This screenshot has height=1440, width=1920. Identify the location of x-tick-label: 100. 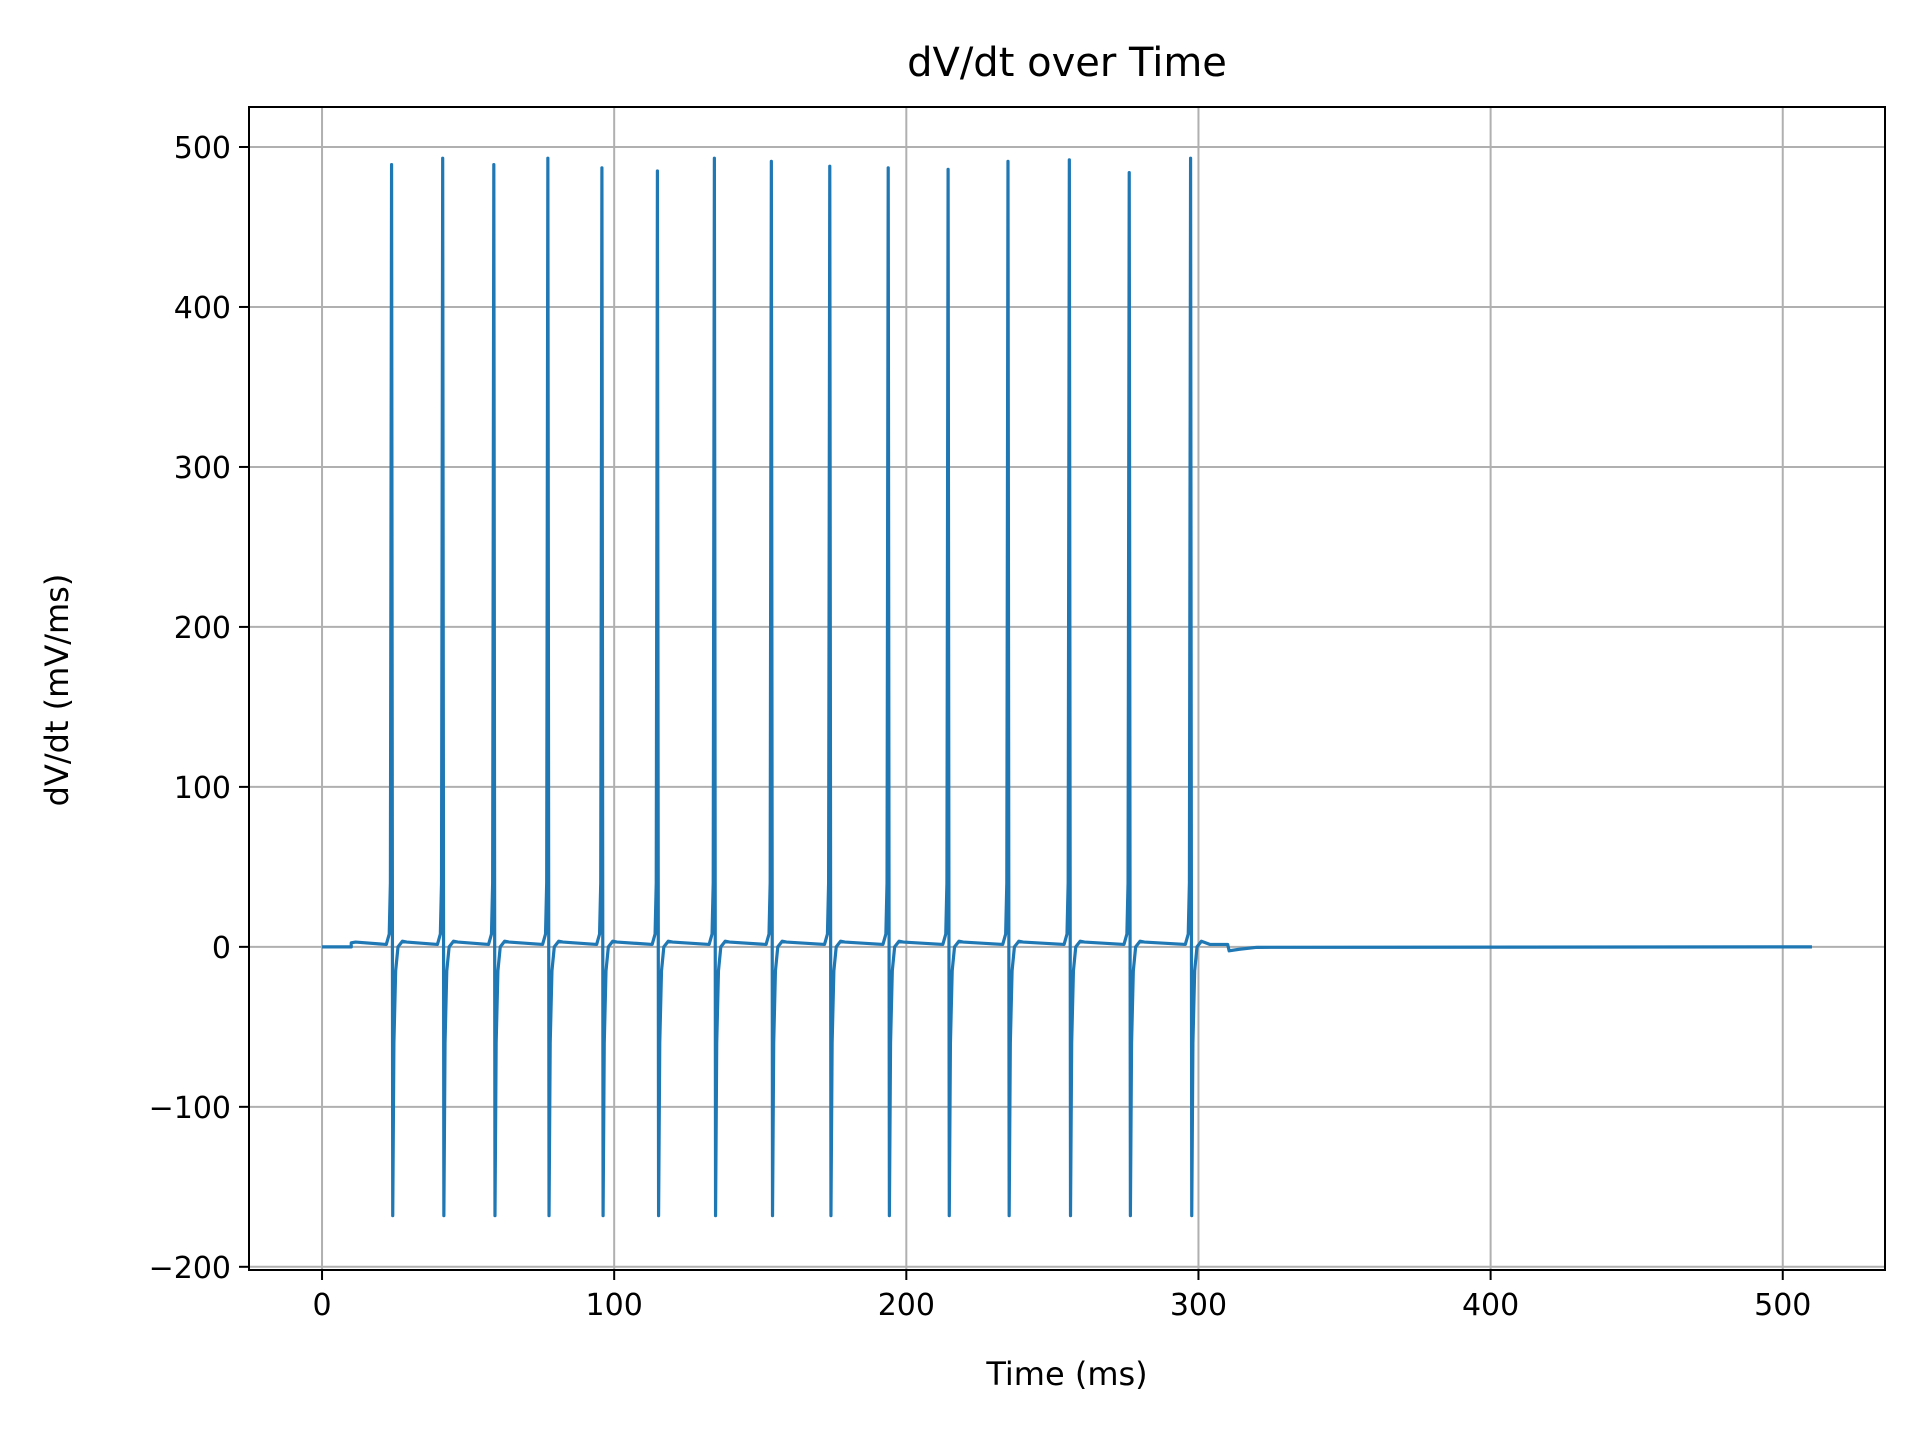
(614, 1305).